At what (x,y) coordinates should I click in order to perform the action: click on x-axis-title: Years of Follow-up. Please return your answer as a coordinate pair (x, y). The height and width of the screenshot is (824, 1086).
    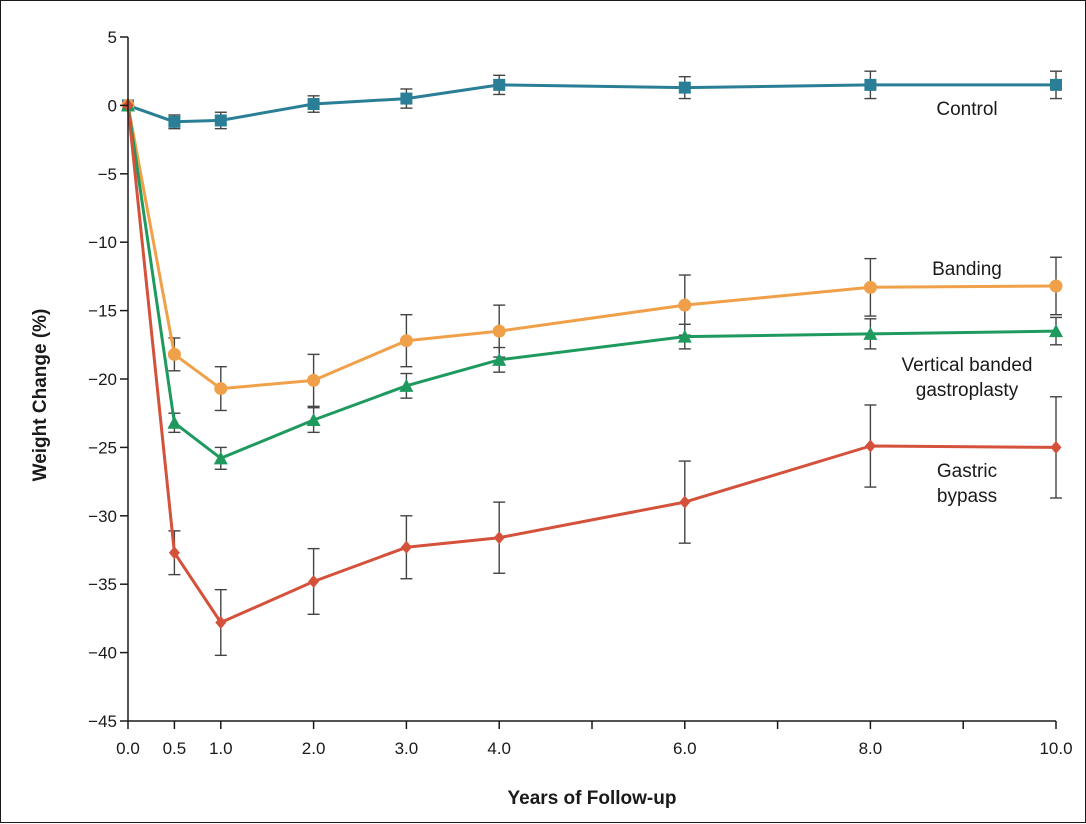
    Looking at the image, I should click on (592, 798).